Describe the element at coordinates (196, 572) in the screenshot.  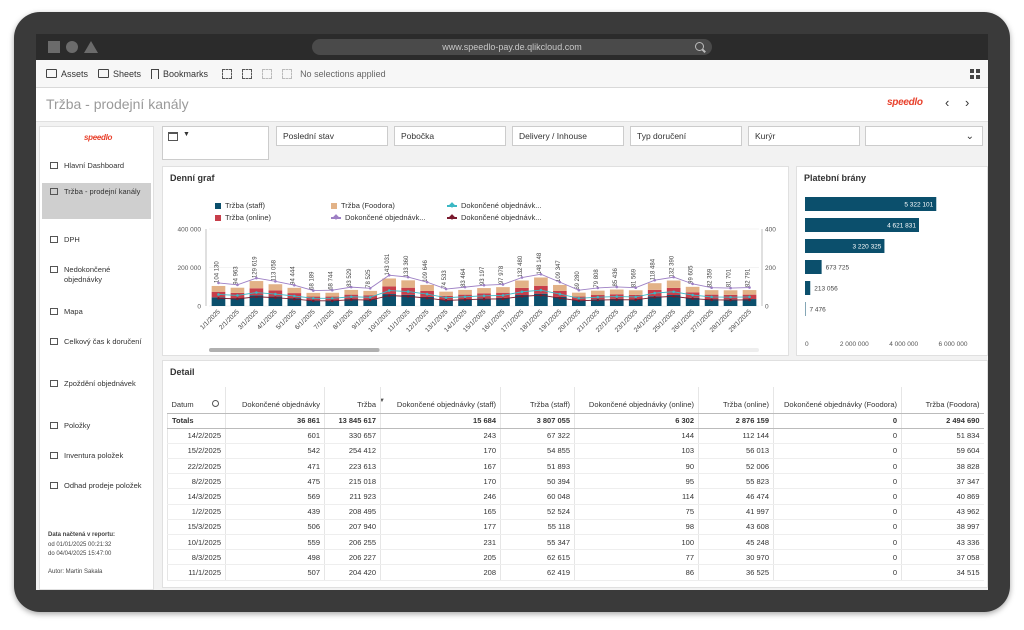
I see `table-cell: 11/1/2025` at that location.